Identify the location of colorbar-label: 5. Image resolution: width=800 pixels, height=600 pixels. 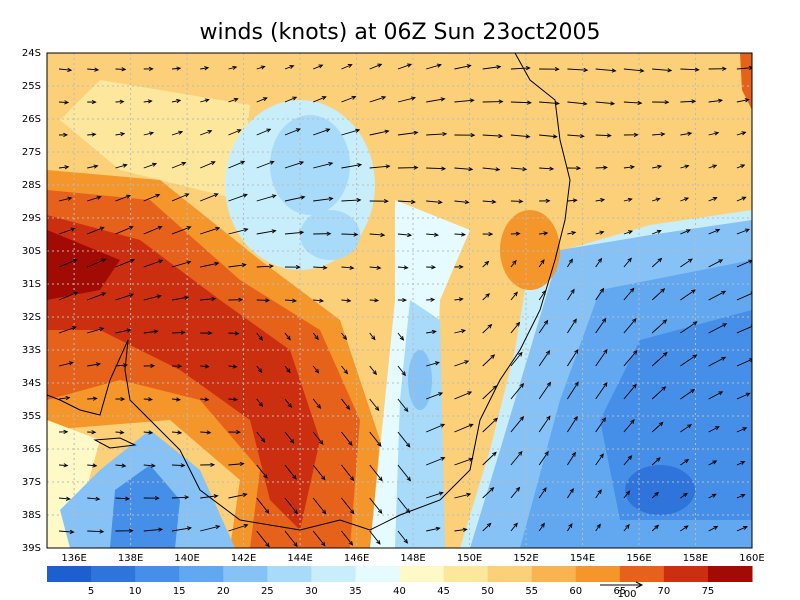
(91, 591).